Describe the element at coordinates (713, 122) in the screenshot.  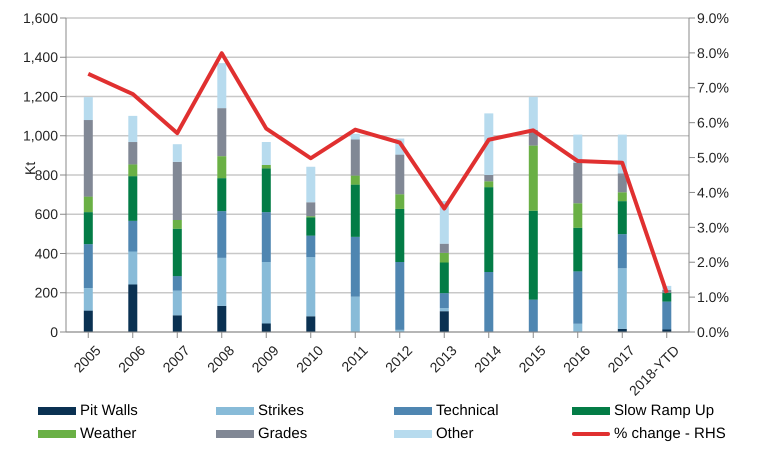
I see `y2-tick-label: 6.0%` at that location.